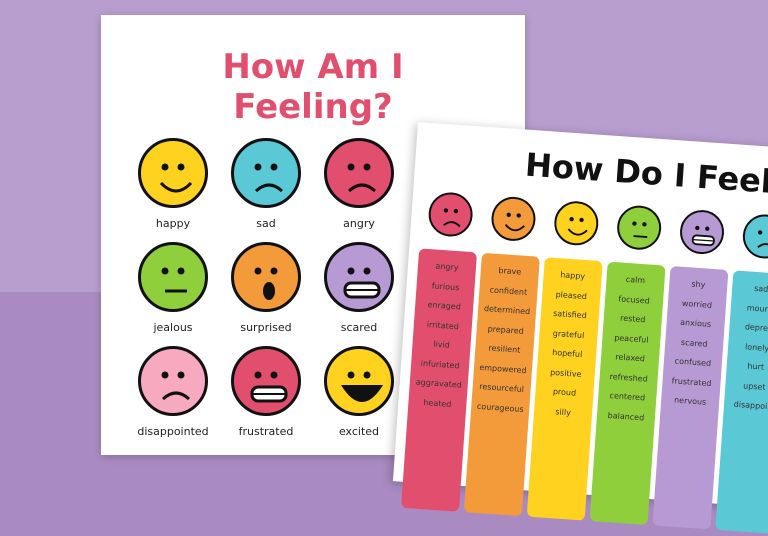 The height and width of the screenshot is (536, 768). What do you see at coordinates (359, 327) in the screenshot?
I see `face-label: scared` at bounding box center [359, 327].